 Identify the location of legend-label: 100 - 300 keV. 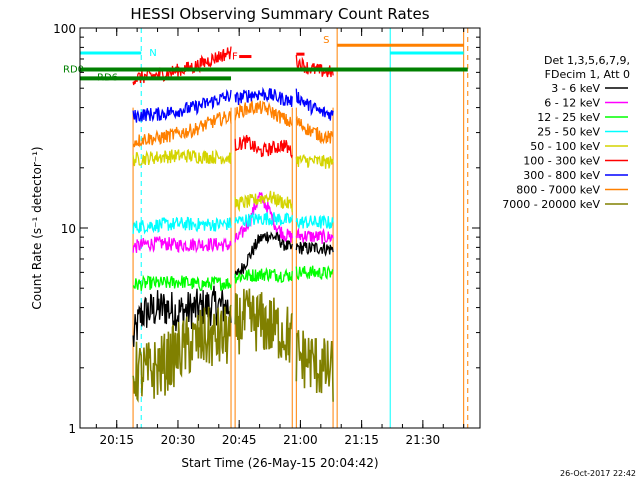
(561, 161).